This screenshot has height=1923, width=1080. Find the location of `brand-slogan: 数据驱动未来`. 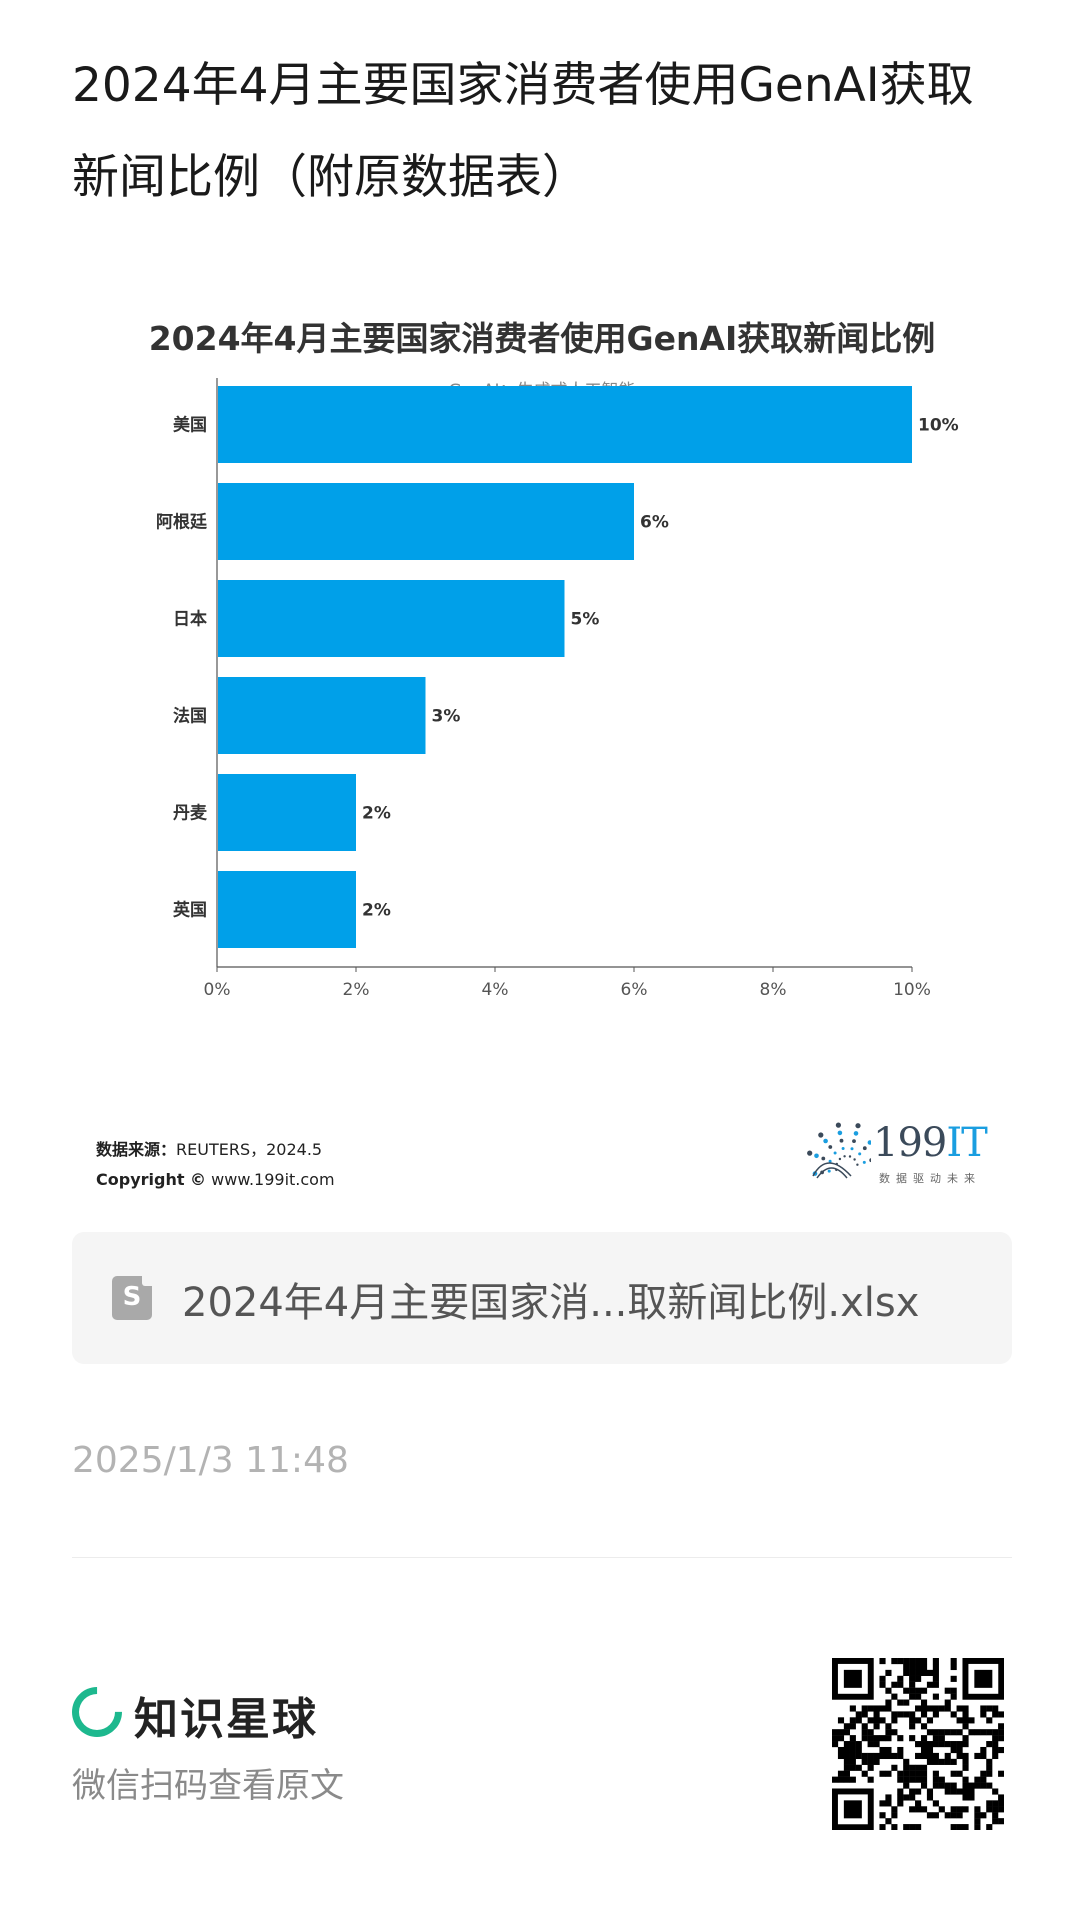

brand-slogan: 数据驱动未来 is located at coordinates (930, 1178).